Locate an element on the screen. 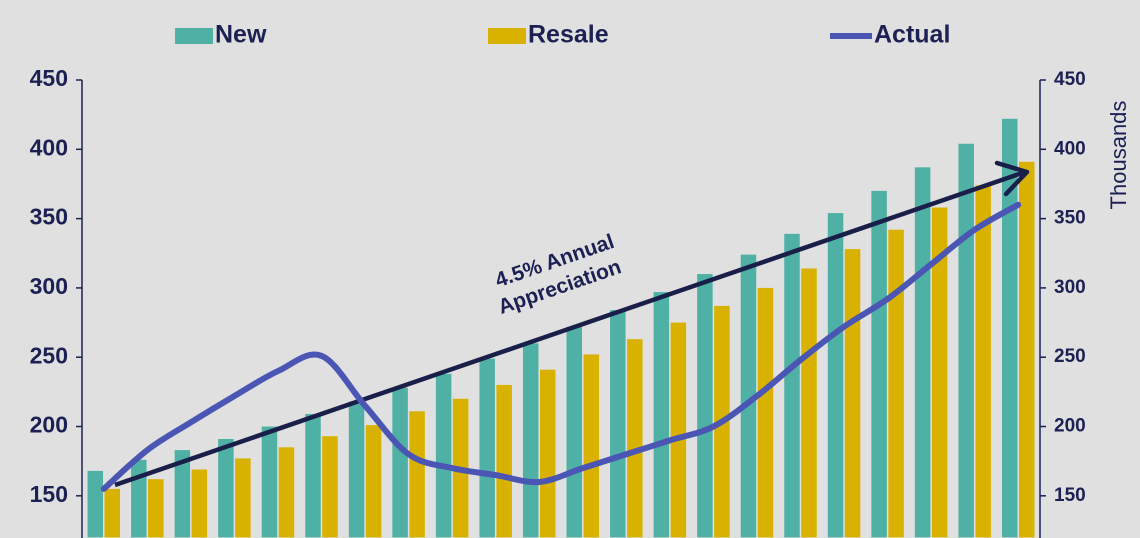  legend-label: New is located at coordinates (241, 35).